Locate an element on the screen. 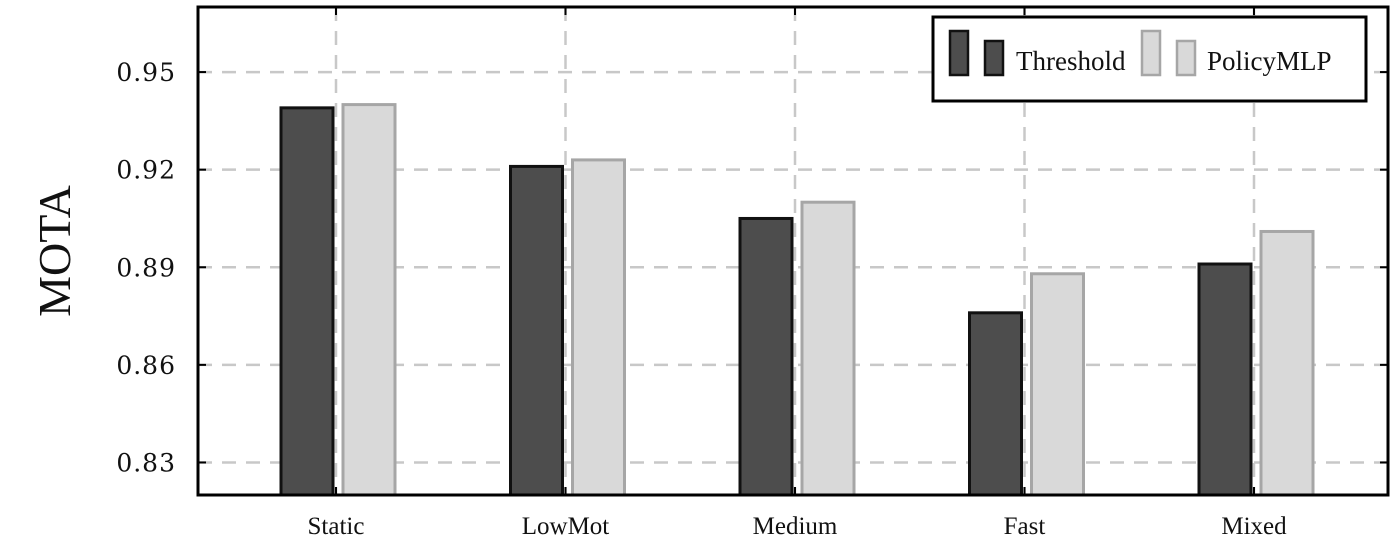  y-tick-label: 0.83 is located at coordinates (146, 462).